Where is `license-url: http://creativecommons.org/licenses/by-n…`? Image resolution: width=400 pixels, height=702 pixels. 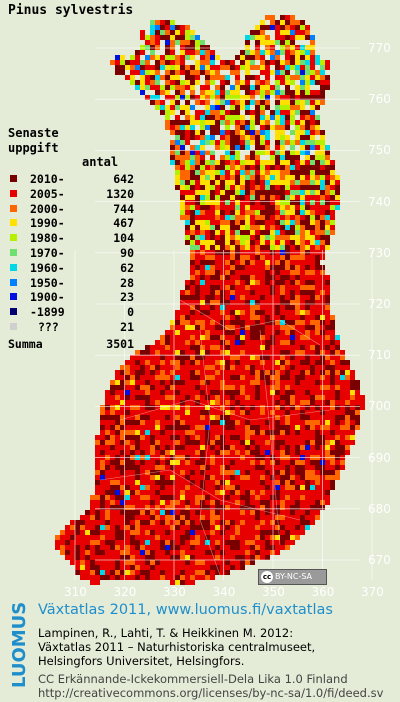 license-url: http://creativecommons.org/licenses/by-n… is located at coordinates (211, 693).